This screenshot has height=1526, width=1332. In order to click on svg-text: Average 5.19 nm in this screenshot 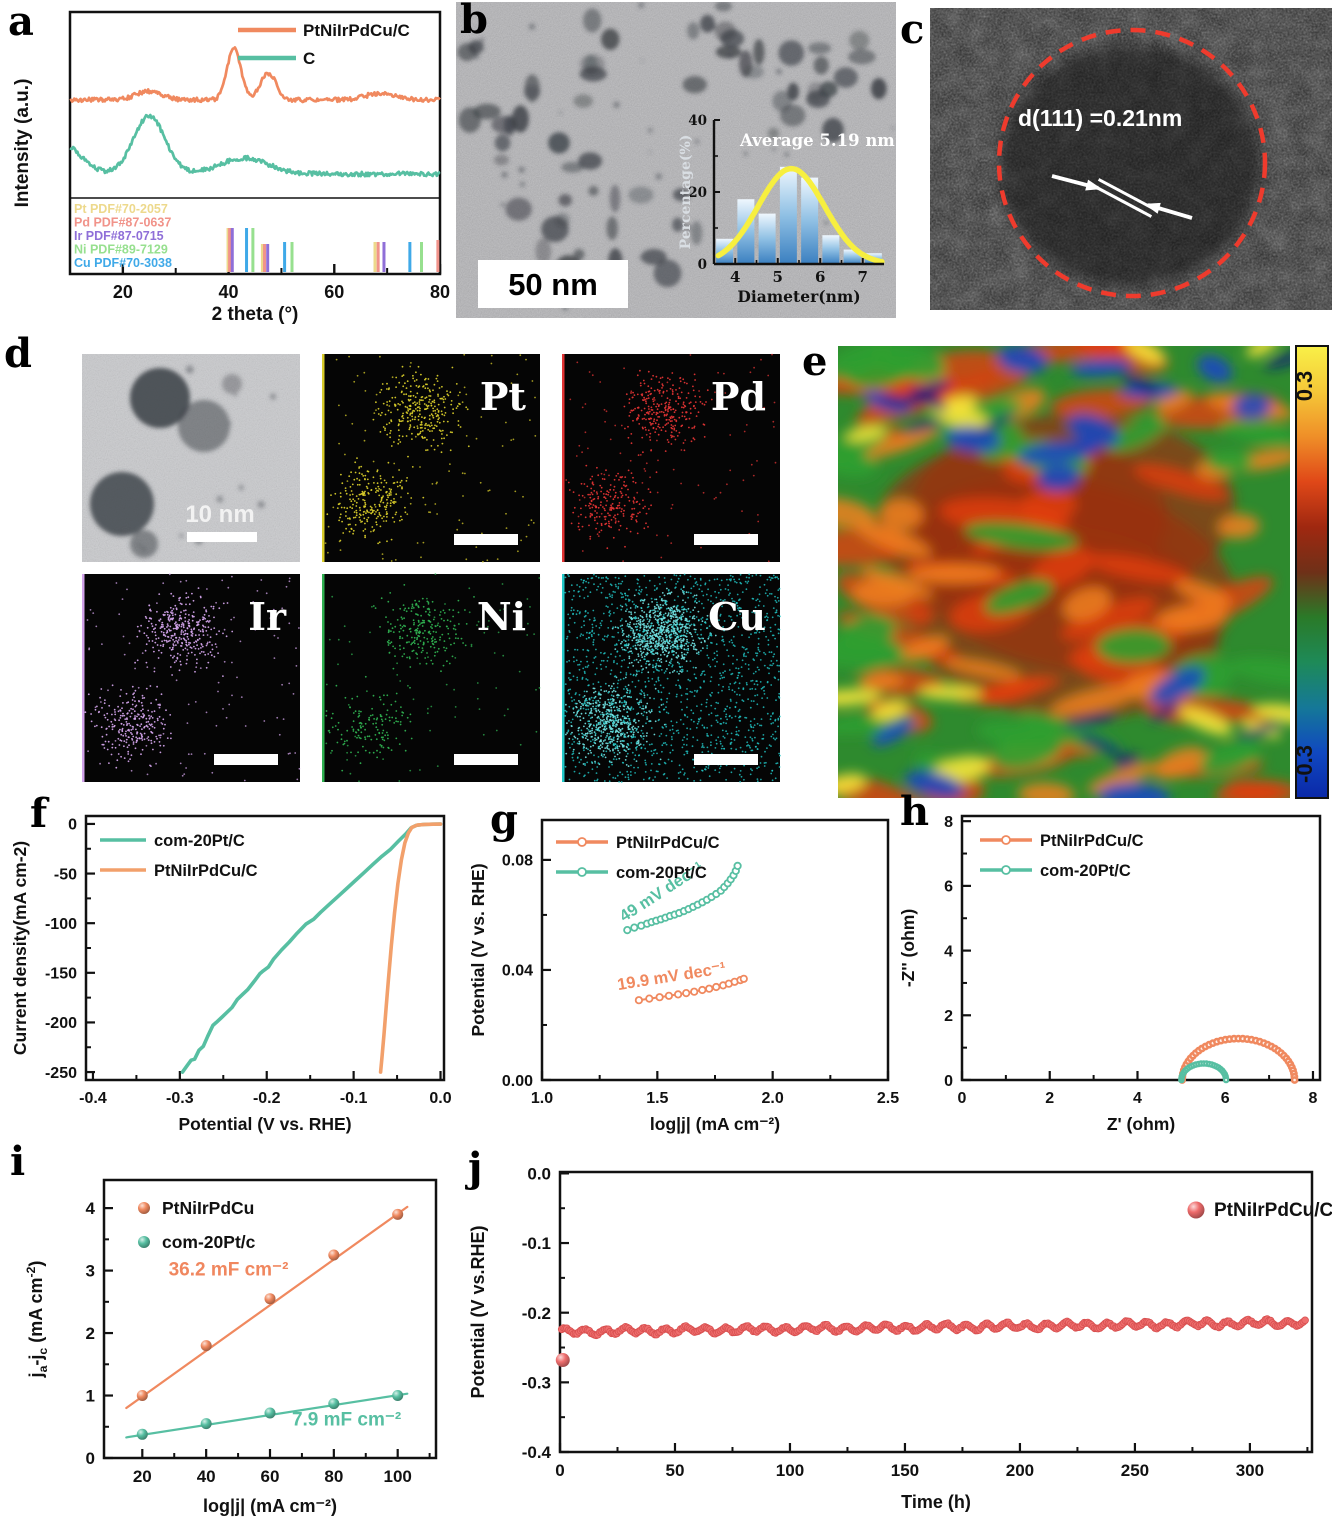, I will do `click(817, 140)`.